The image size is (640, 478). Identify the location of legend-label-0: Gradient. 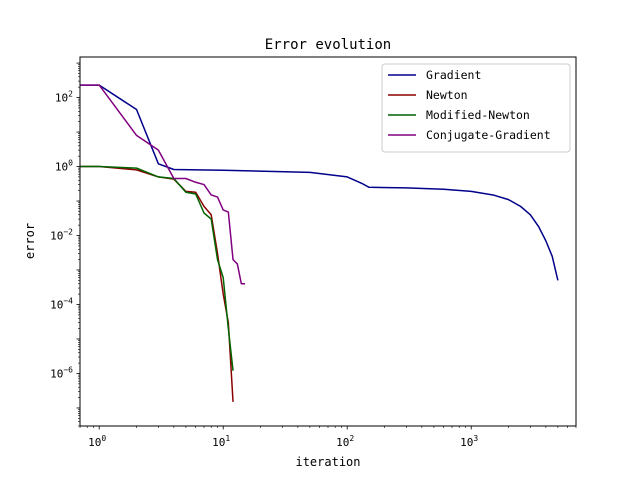
(453, 75).